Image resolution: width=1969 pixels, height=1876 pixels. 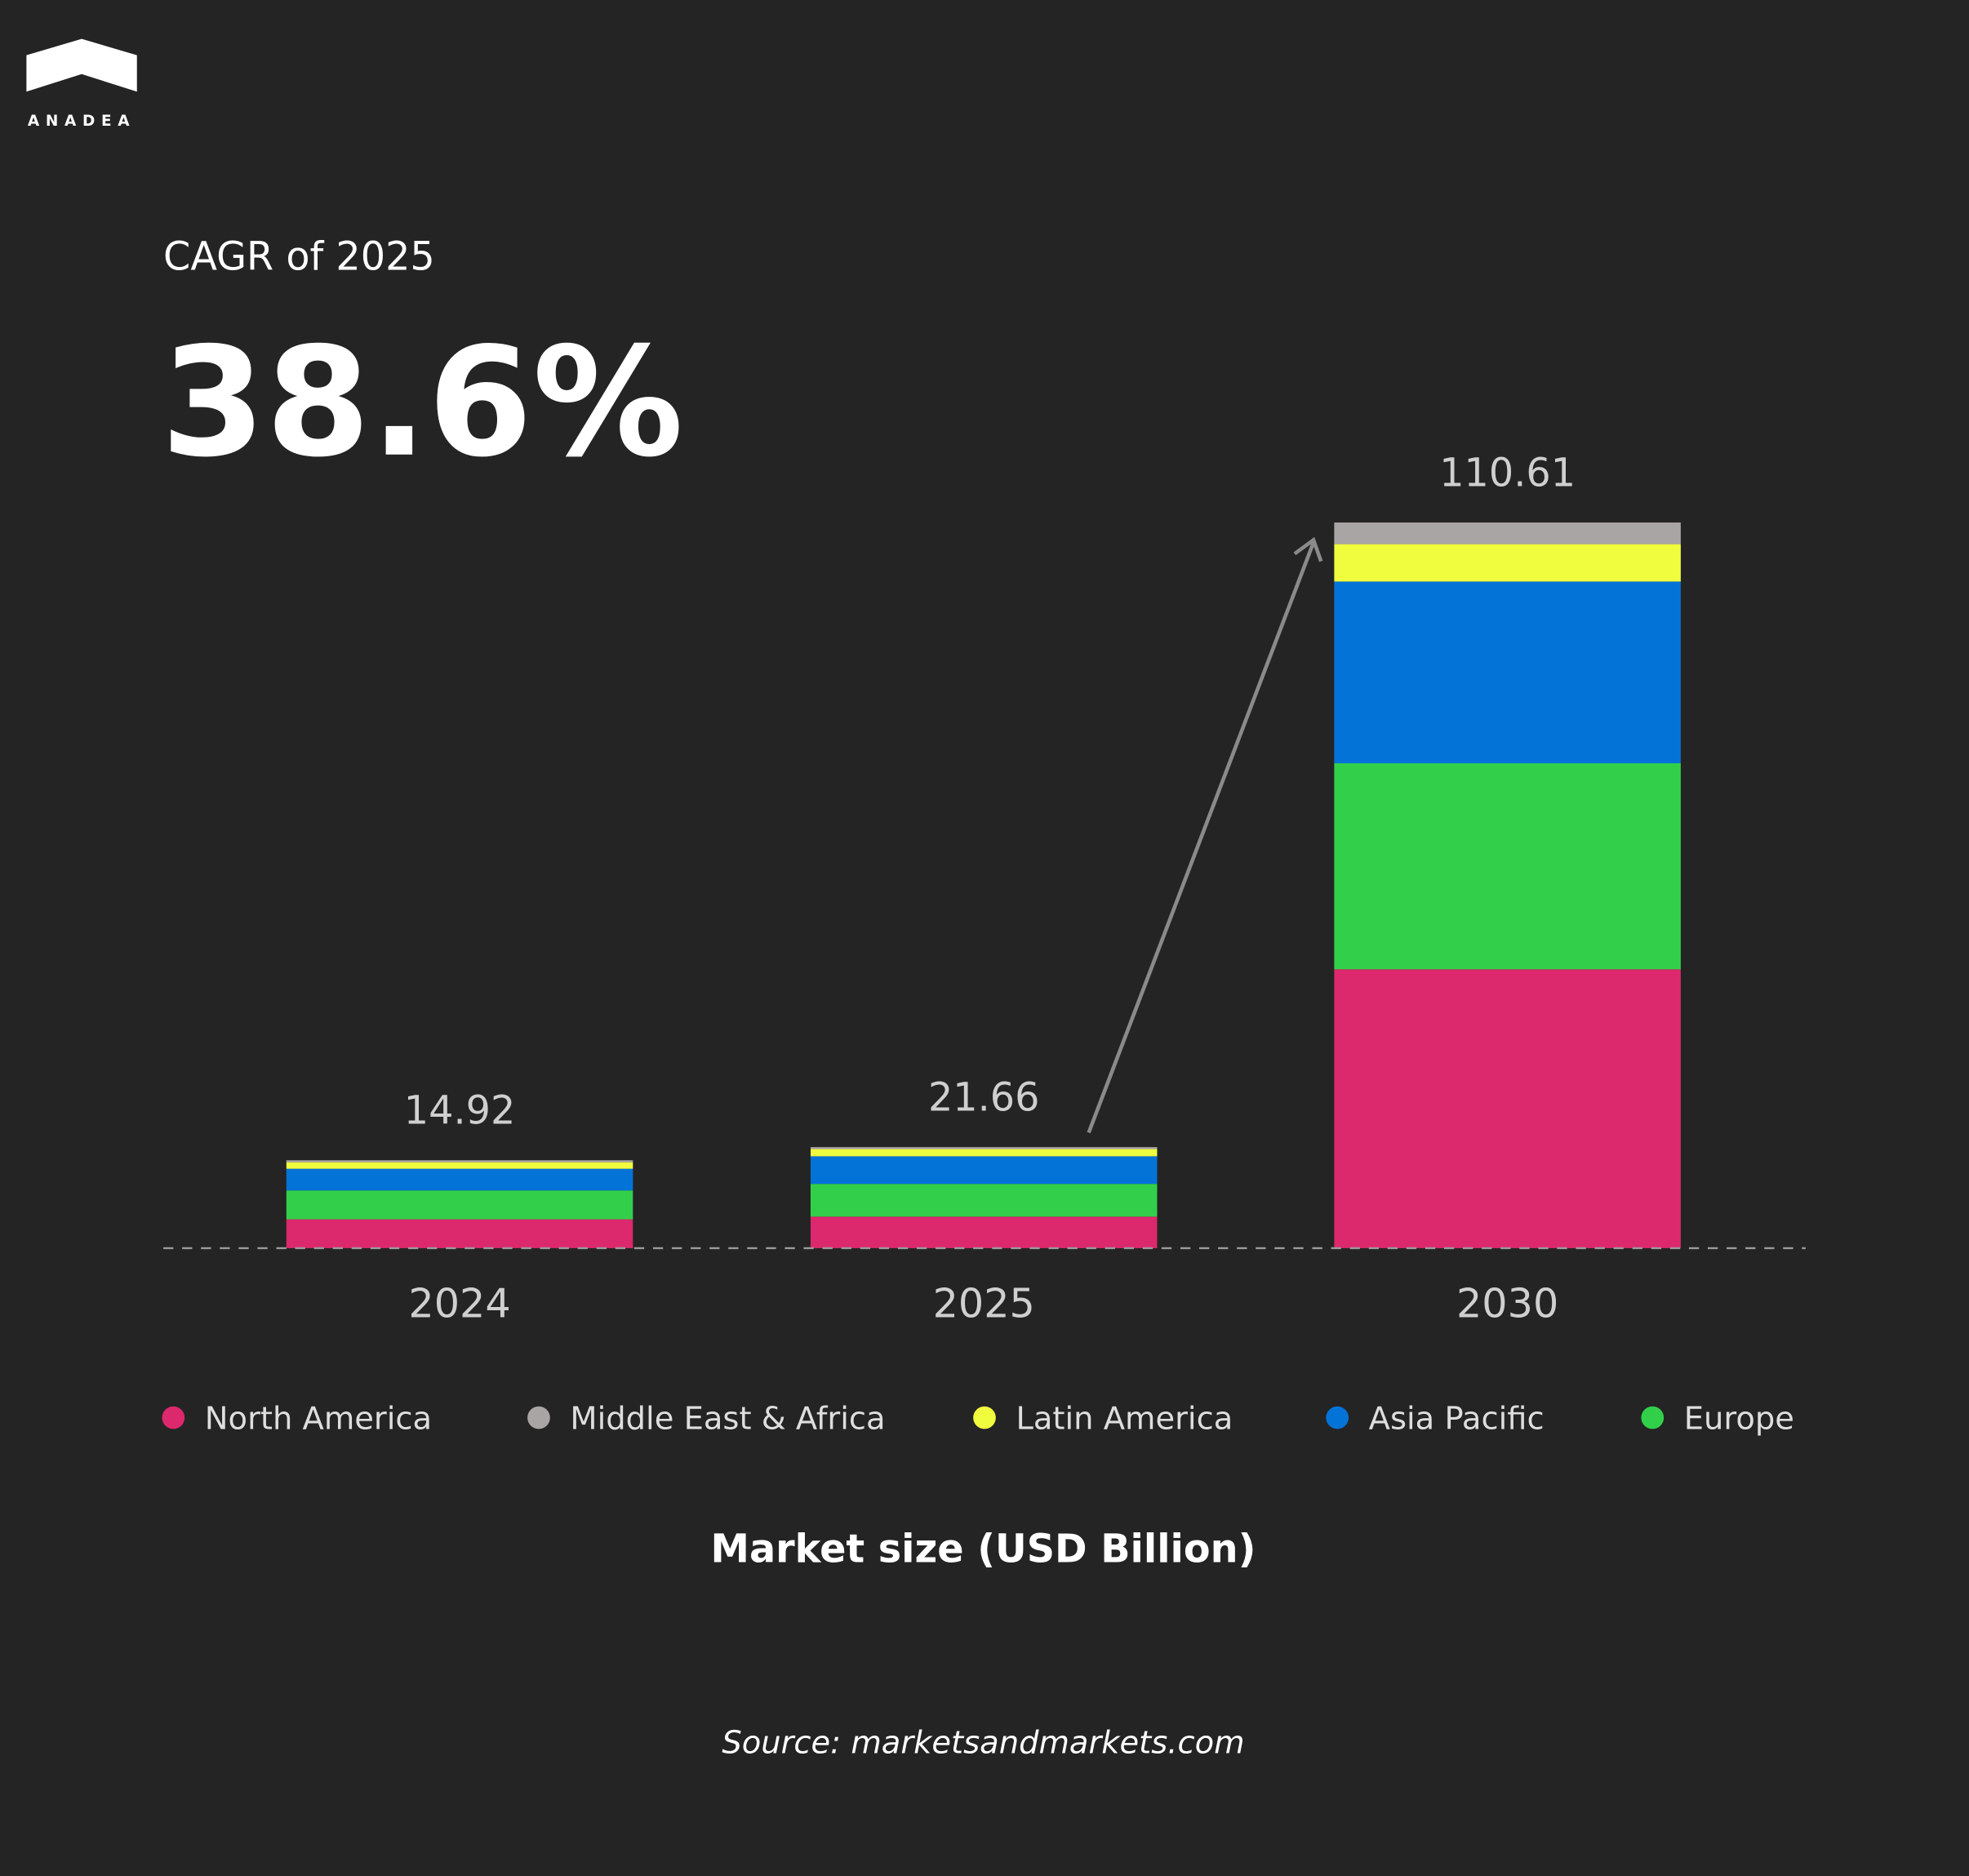 I want to click on legend-label: Europe, so click(x=1739, y=1418).